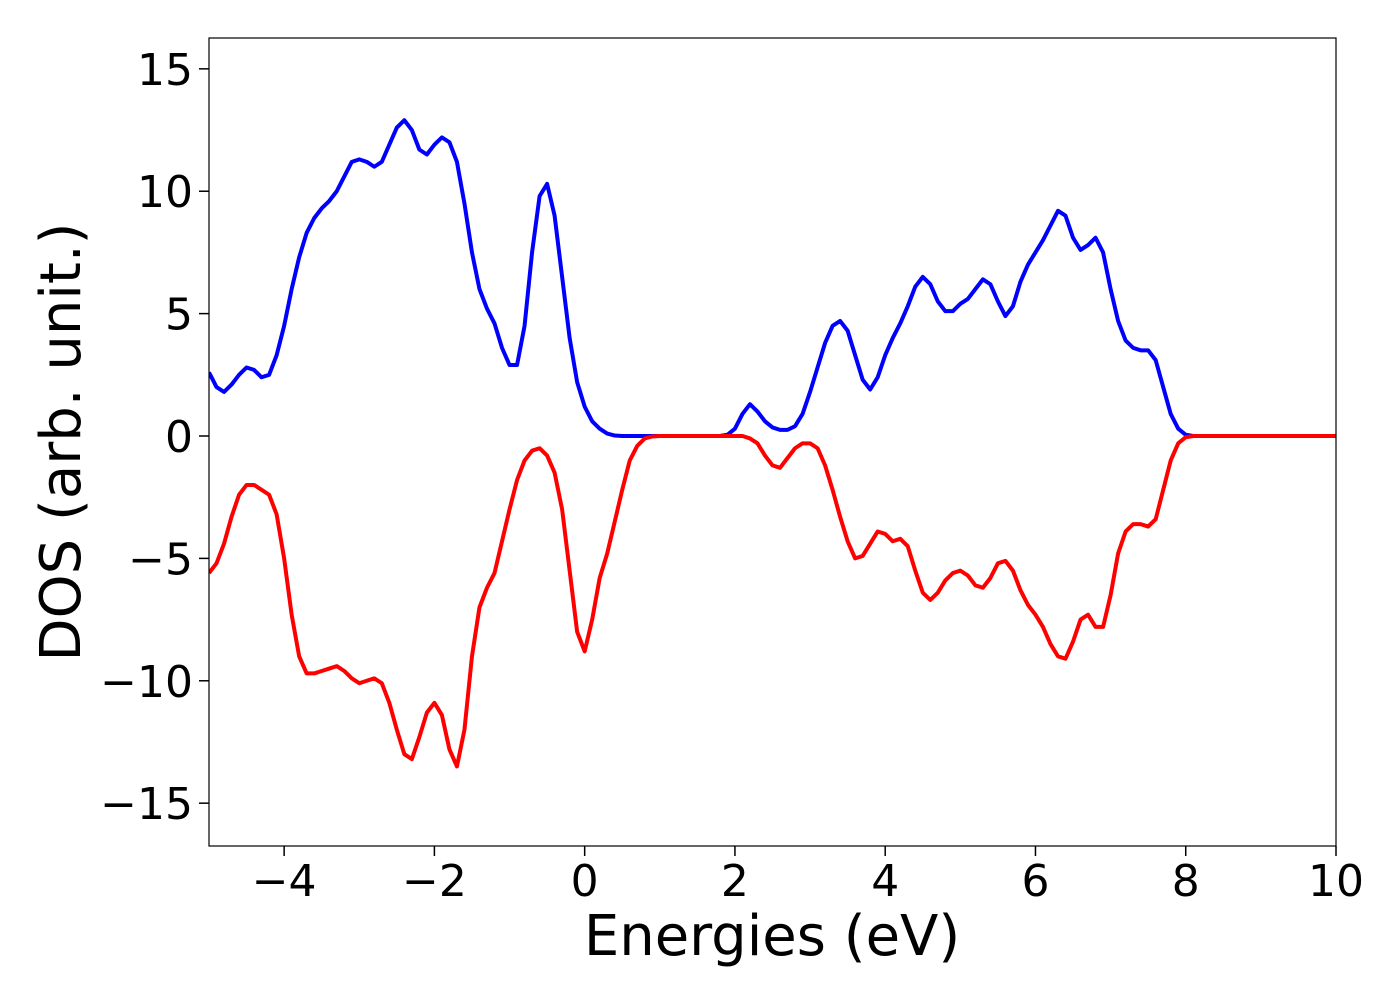  What do you see at coordinates (165, 70) in the screenshot?
I see `y-tick-label: 15` at bounding box center [165, 70].